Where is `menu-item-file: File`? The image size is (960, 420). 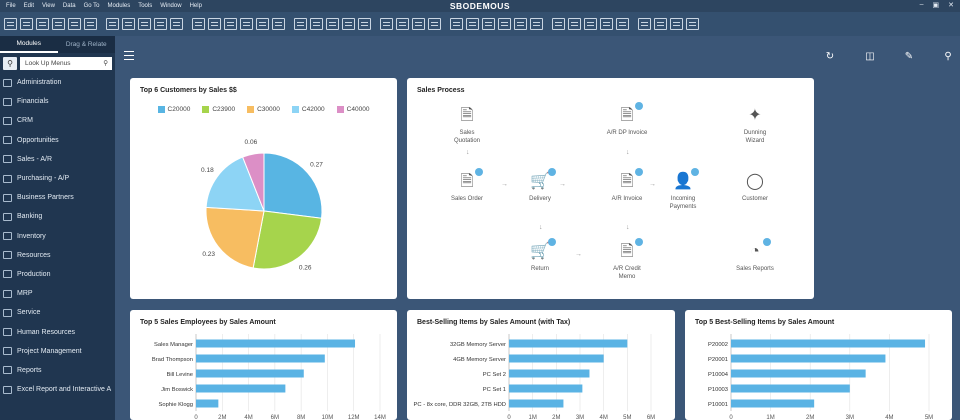 menu-item-file: File is located at coordinates (11, 6).